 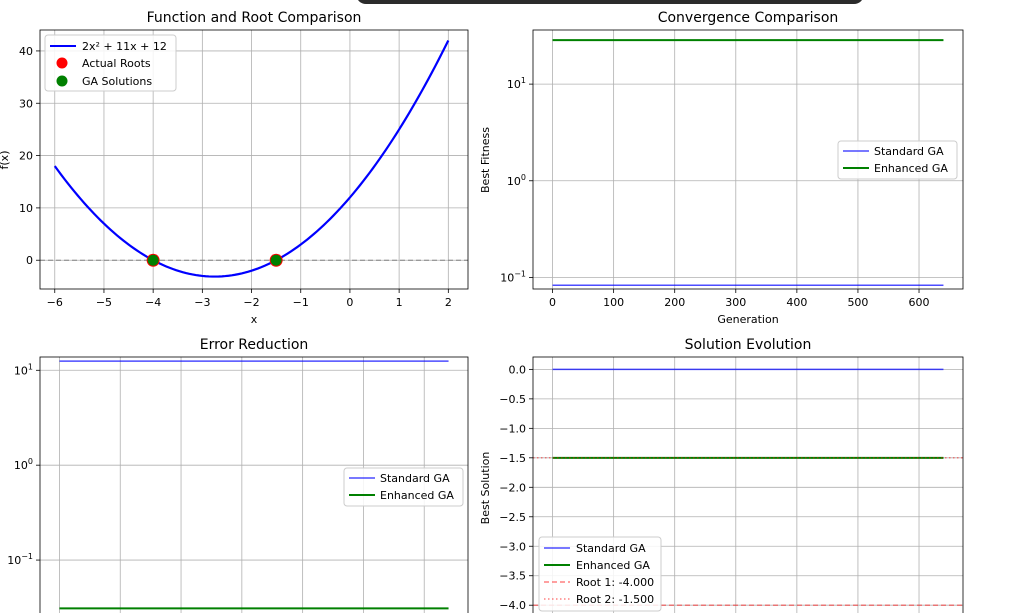 What do you see at coordinates (512, 517) in the screenshot?
I see `y-tick-label: −2.5` at bounding box center [512, 517].